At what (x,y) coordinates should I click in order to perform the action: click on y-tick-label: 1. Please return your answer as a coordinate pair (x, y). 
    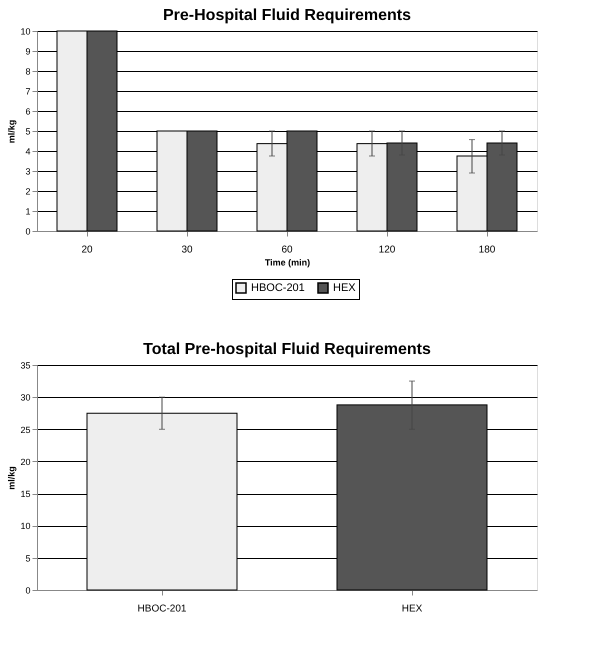
    Looking at the image, I should click on (27, 211).